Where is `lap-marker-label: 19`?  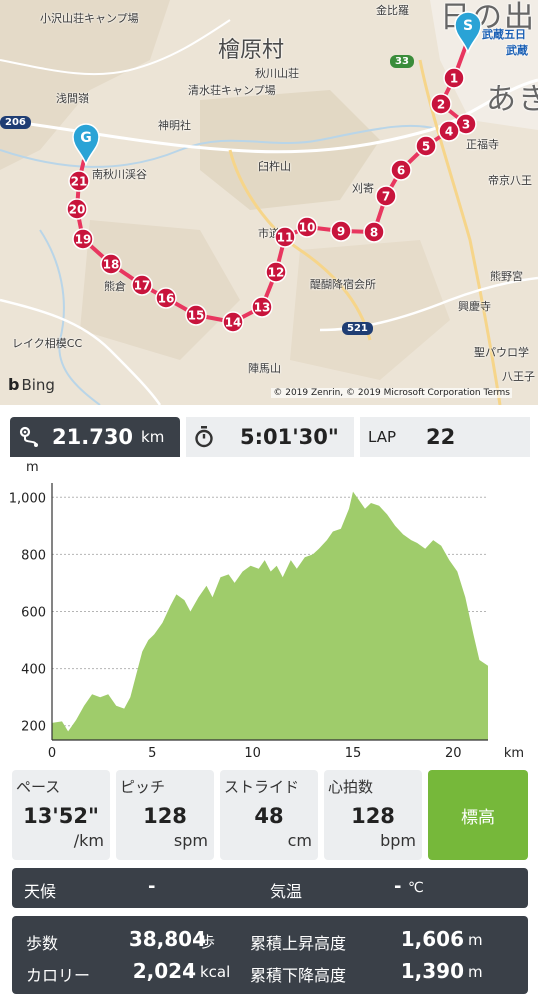
lap-marker-label: 19 is located at coordinates (83, 240).